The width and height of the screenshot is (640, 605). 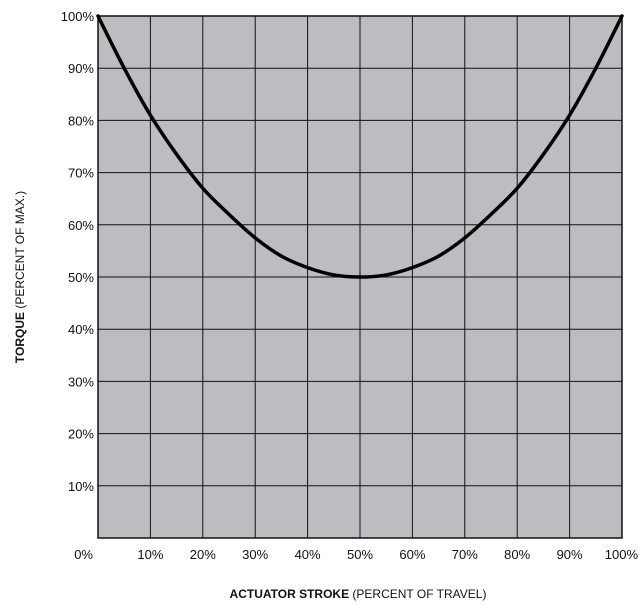 I want to click on y-tick-label: 20%, so click(x=81, y=434).